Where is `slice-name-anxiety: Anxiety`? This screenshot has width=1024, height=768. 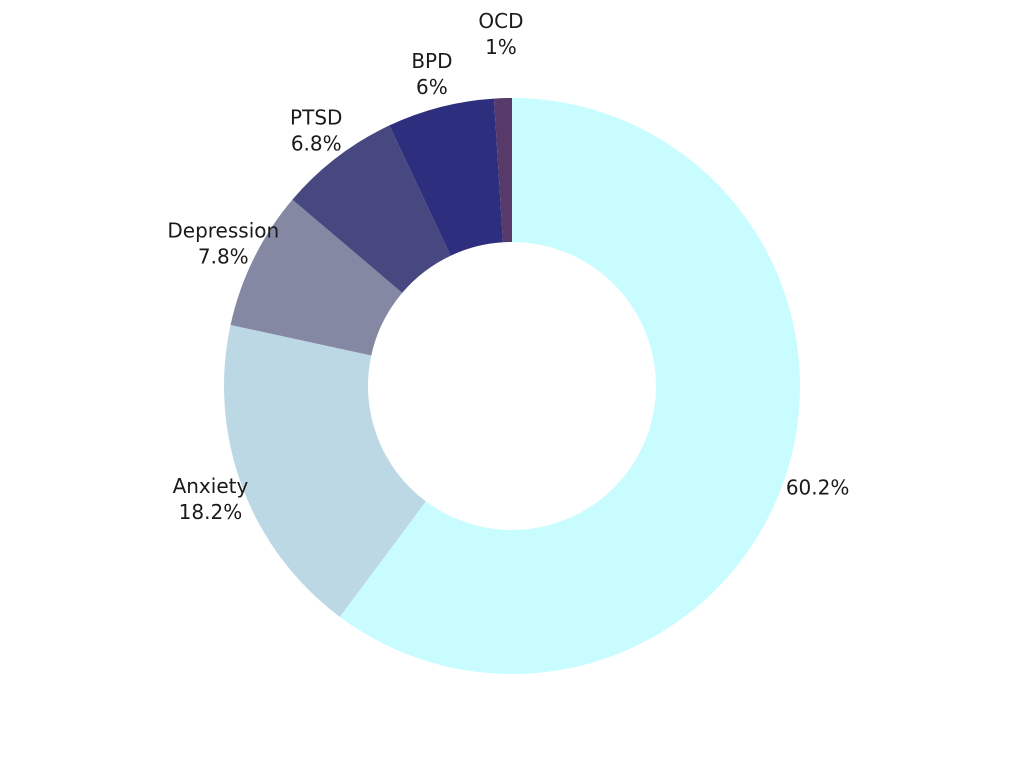 slice-name-anxiety: Anxiety is located at coordinates (211, 486).